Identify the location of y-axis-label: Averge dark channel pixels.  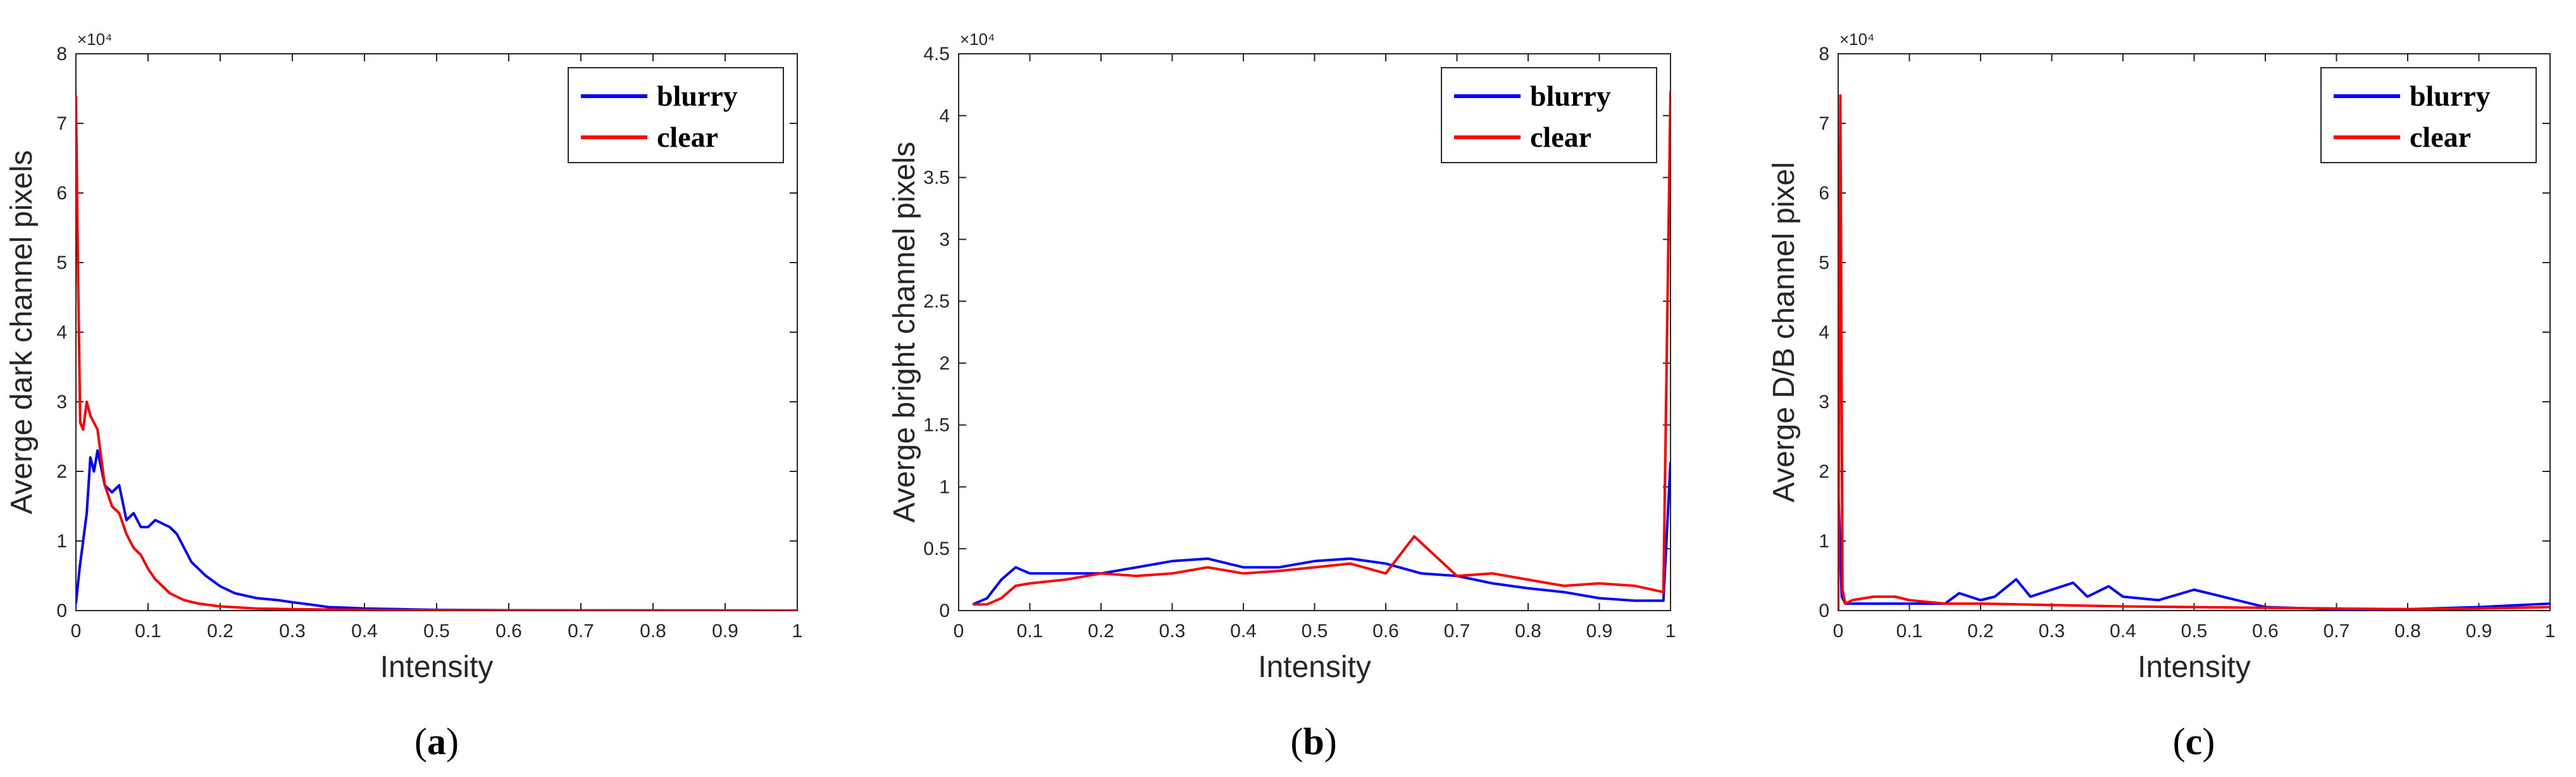
(22, 332).